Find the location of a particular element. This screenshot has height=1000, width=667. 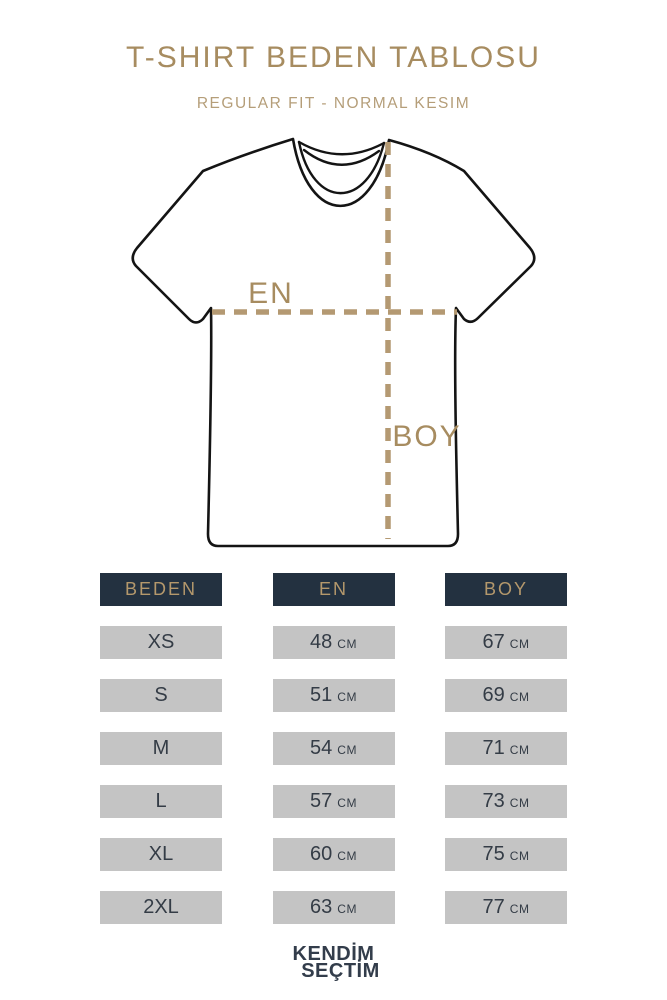

table-cell-boy-m: 71 CM is located at coordinates (506, 748).